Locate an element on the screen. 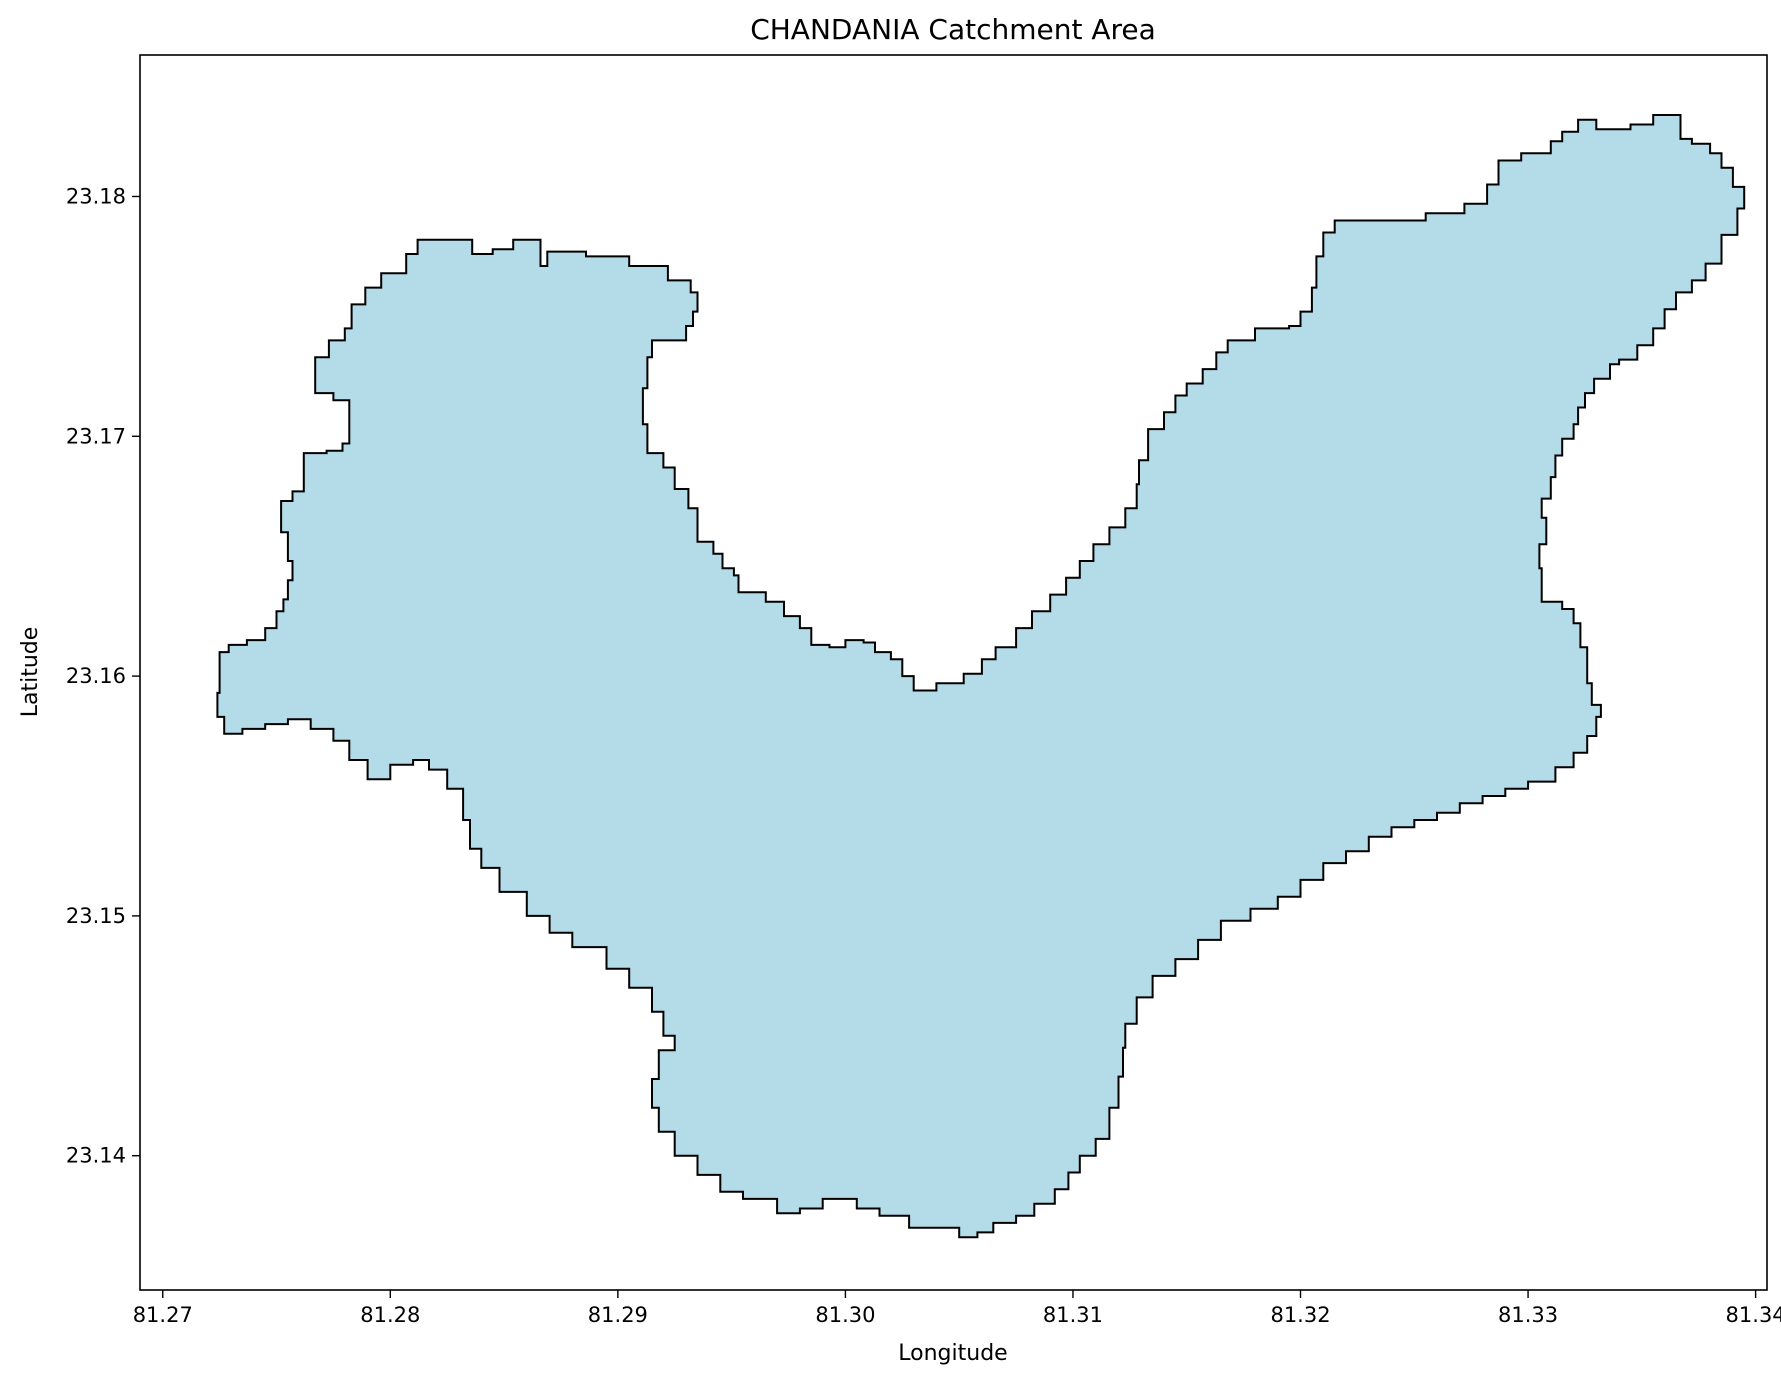 The width and height of the screenshot is (1781, 1381). y-tick-label: 23.18 is located at coordinates (96, 196).